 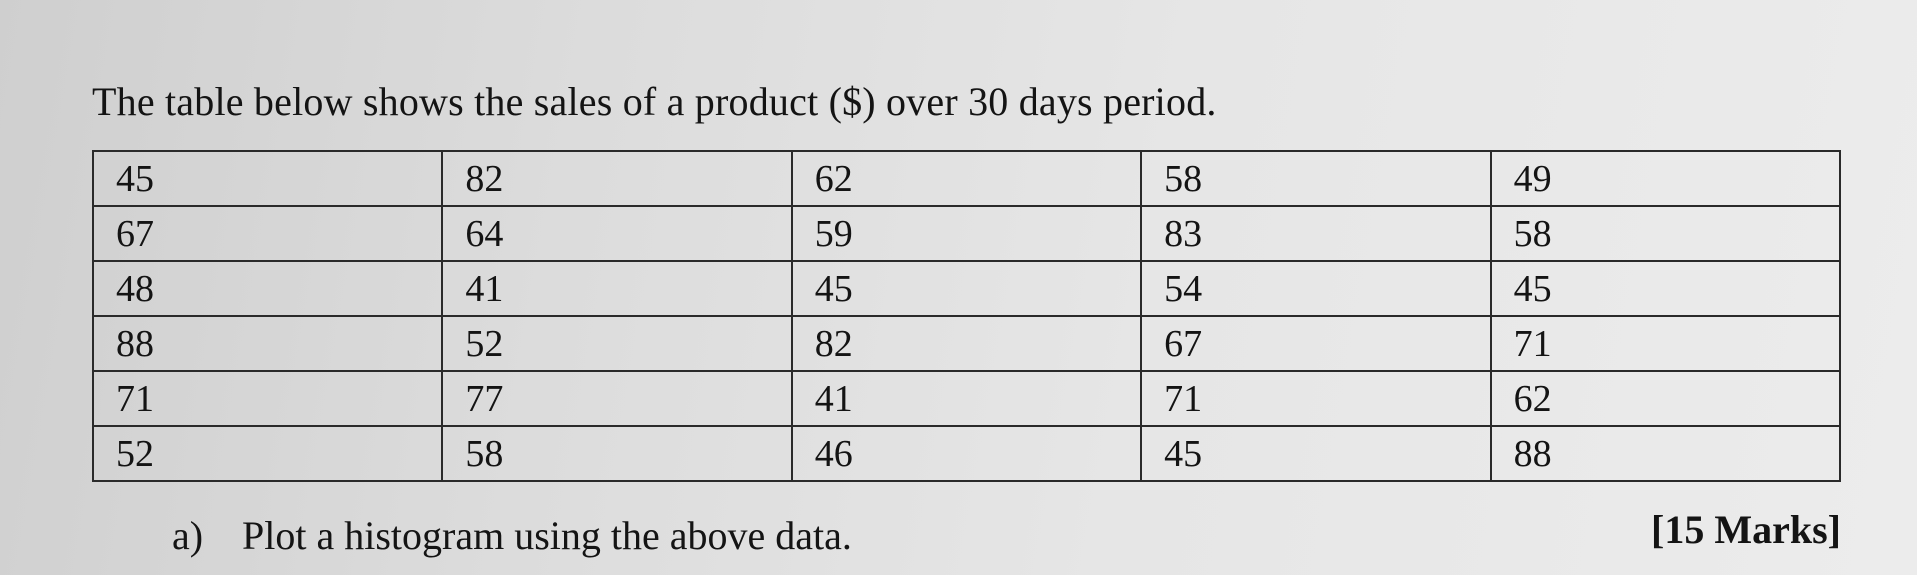 I want to click on marks-label: [15 Marks], so click(x=1746, y=529).